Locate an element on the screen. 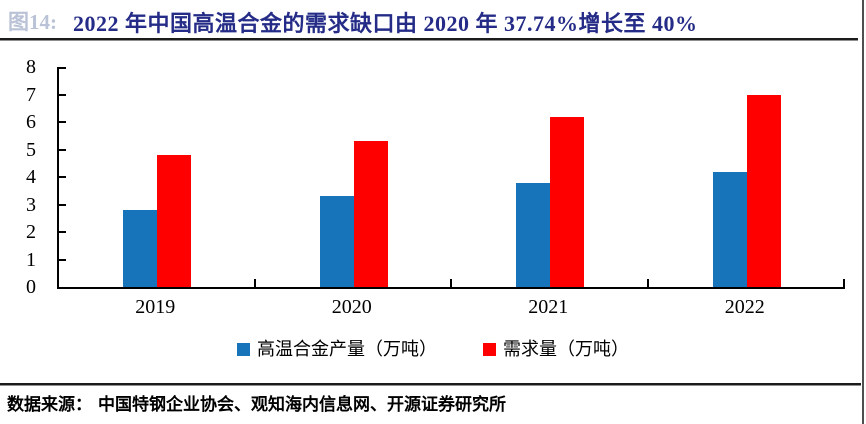  y-tick-label: 2 is located at coordinates (31, 232).